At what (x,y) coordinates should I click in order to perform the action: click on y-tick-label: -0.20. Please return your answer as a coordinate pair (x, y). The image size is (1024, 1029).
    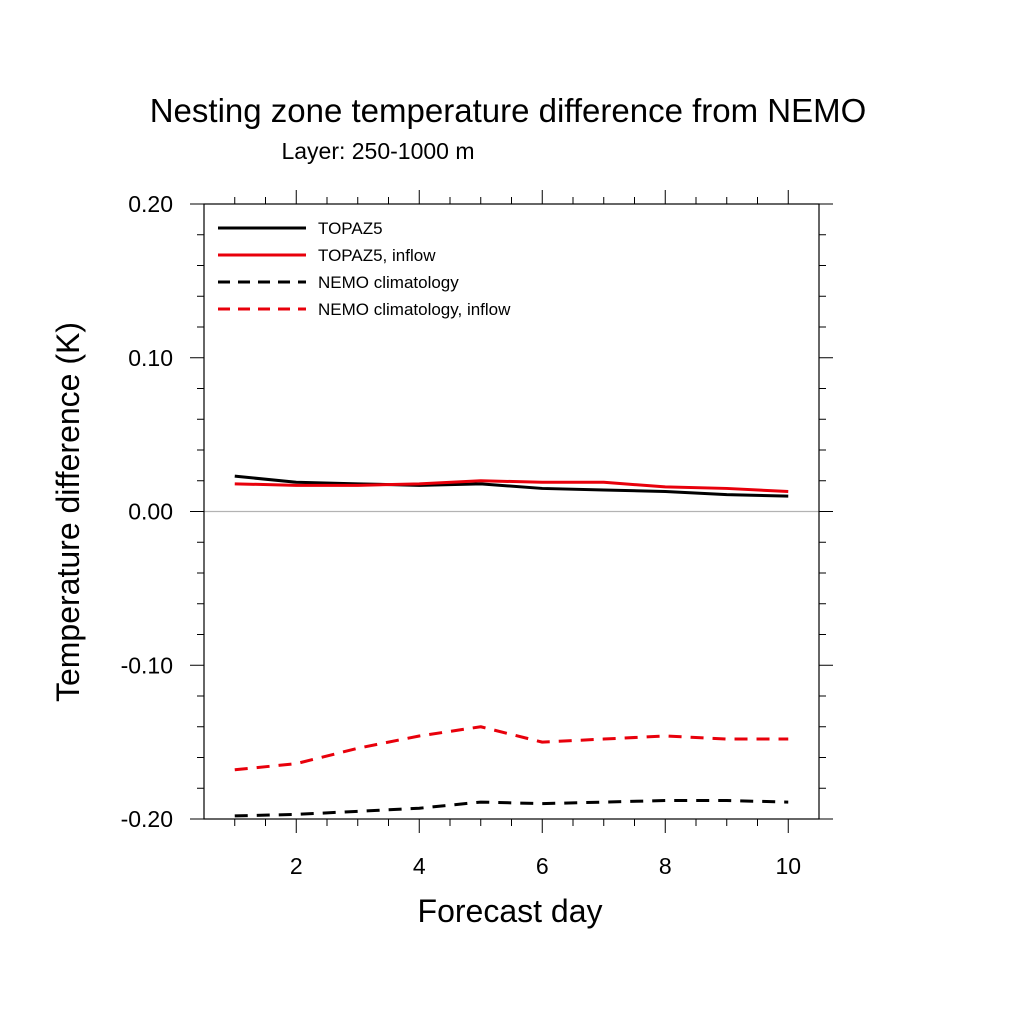
    Looking at the image, I should click on (147, 819).